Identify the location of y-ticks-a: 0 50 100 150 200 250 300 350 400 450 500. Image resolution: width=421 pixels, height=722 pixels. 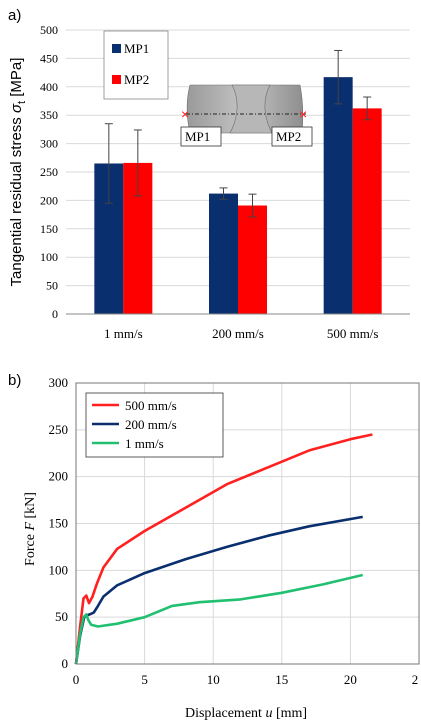
(49, 172).